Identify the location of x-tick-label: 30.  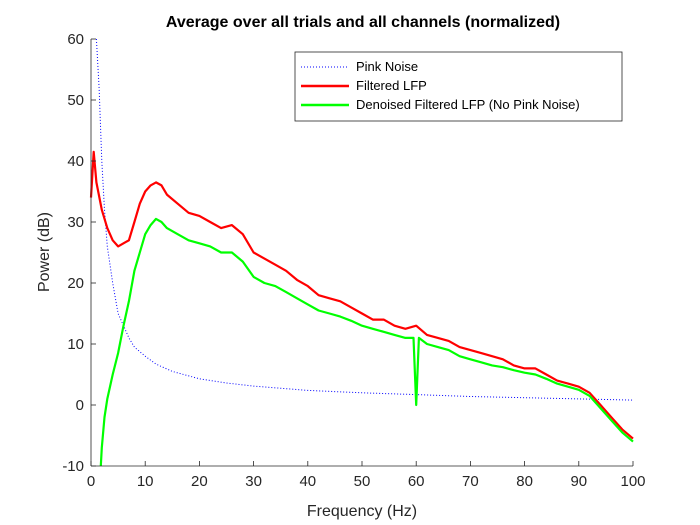
(253, 481).